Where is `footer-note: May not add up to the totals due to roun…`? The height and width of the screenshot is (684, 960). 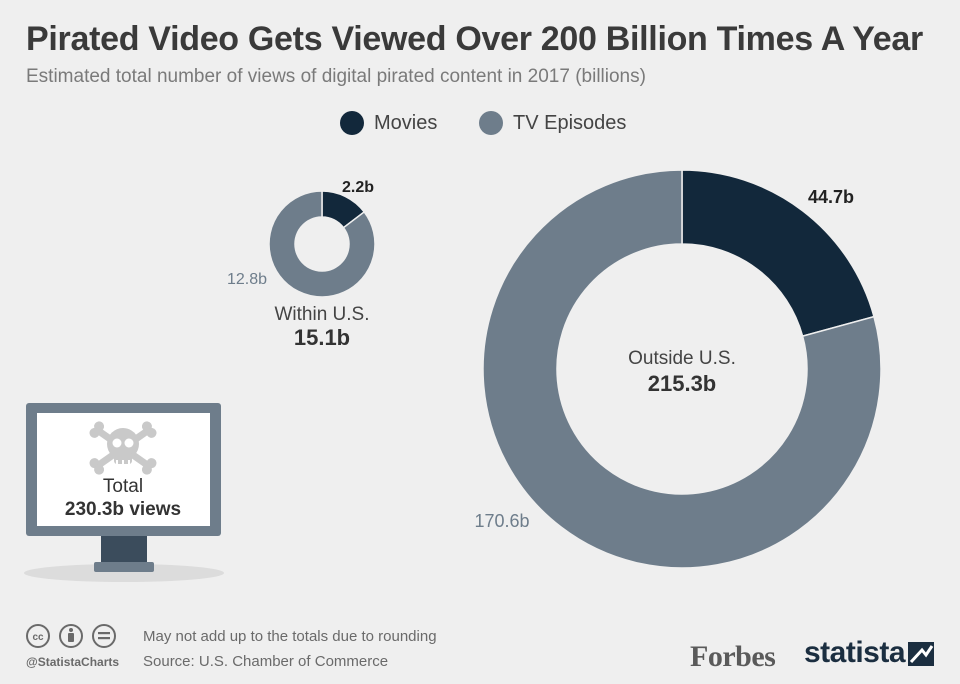 footer-note: May not add up to the totals due to roun… is located at coordinates (290, 636).